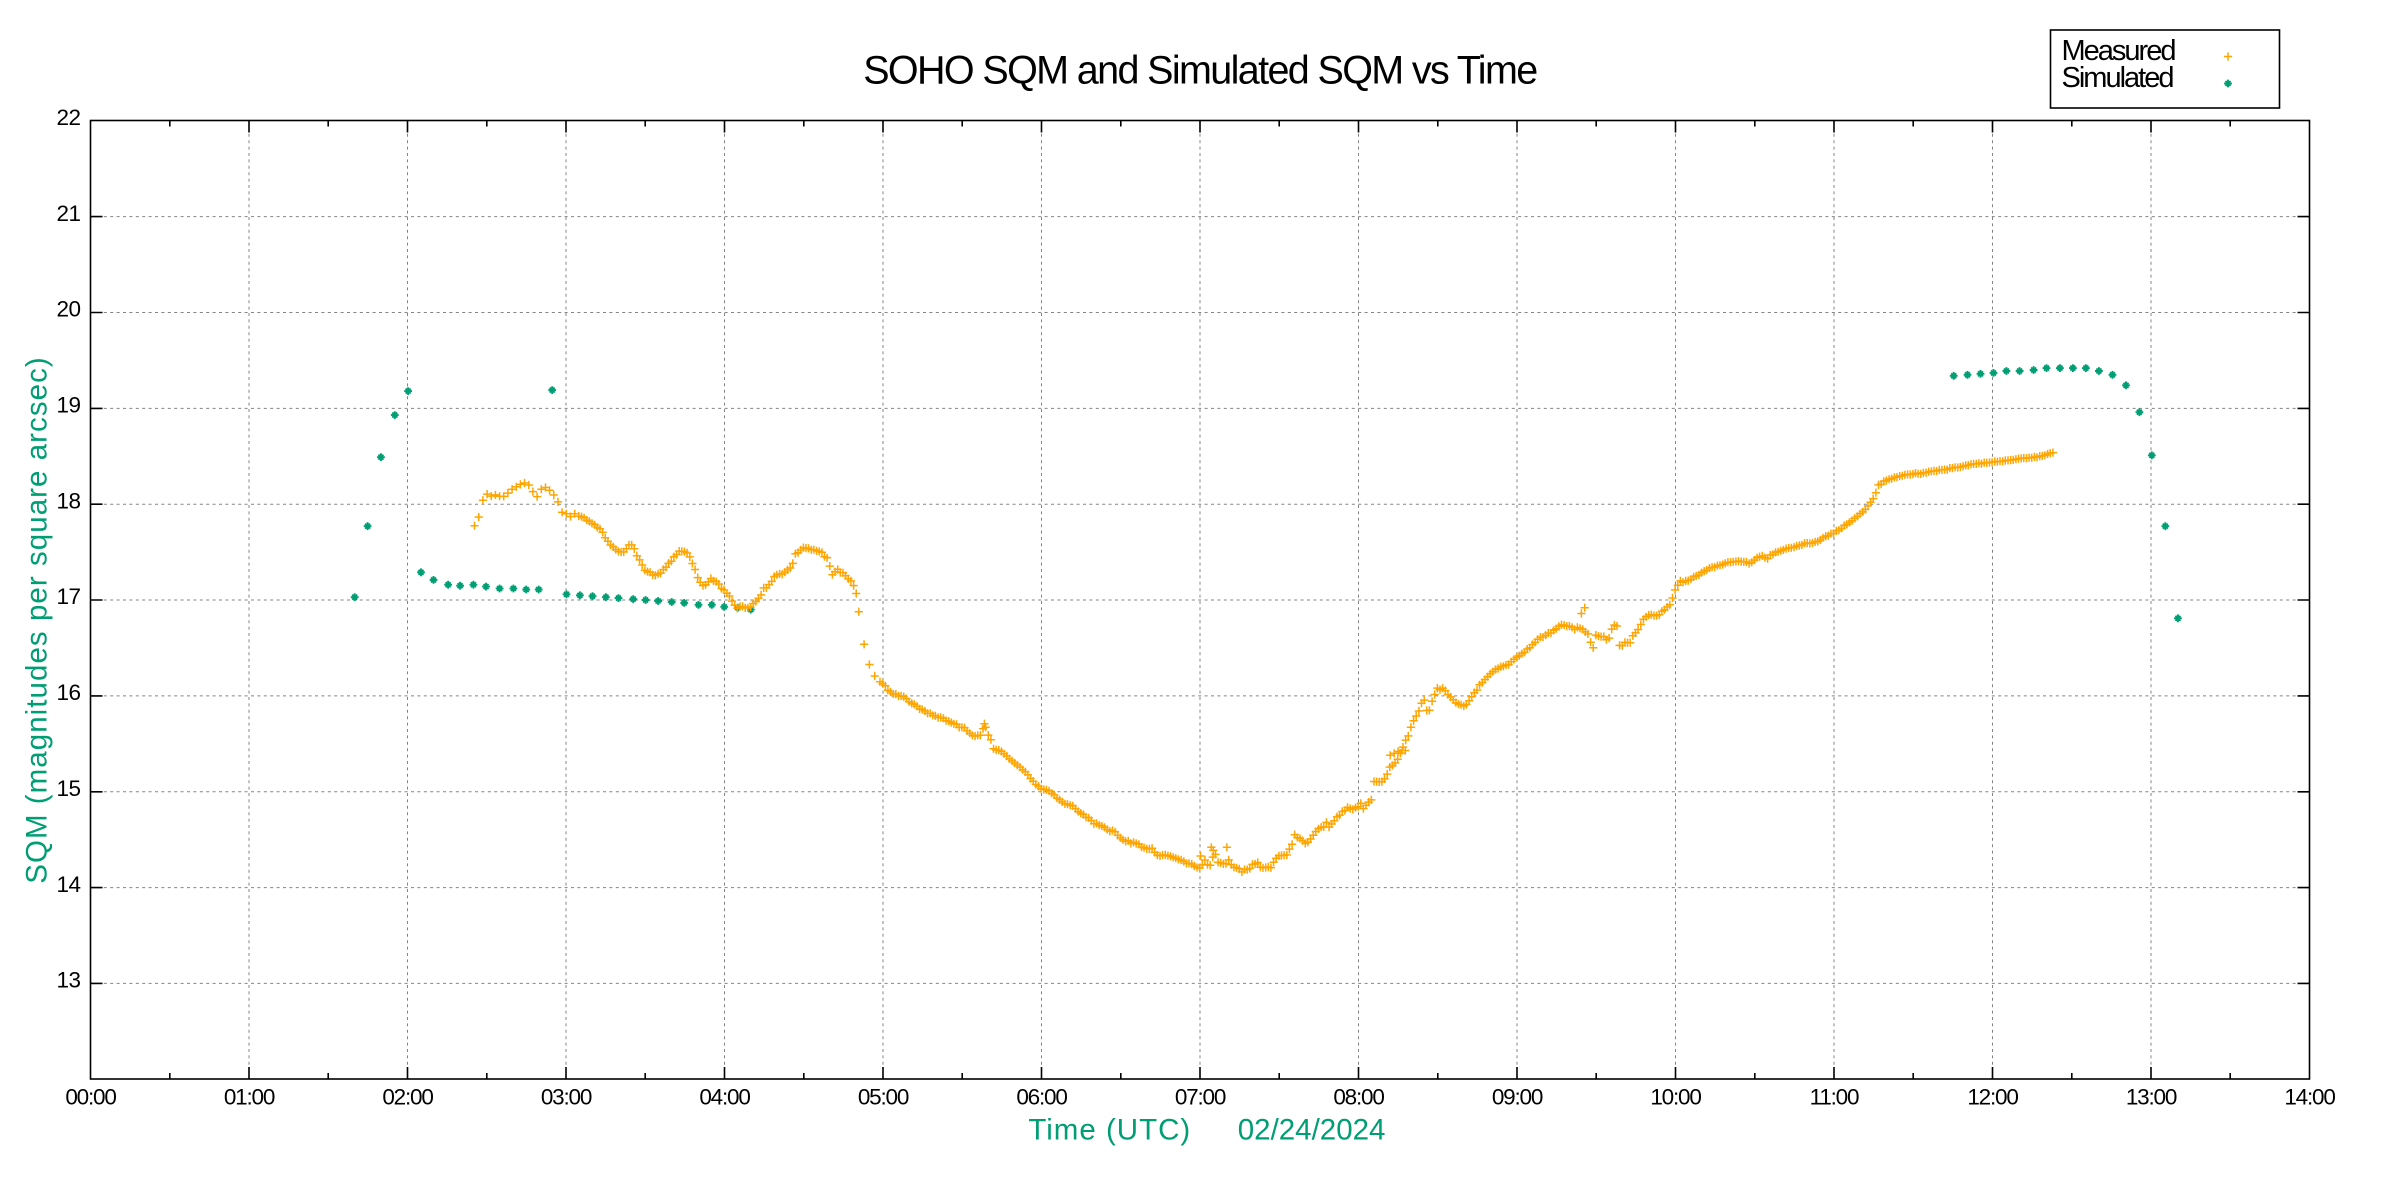  Describe the element at coordinates (2151, 1097) in the screenshot. I see `svg-text: 13:00` at that location.